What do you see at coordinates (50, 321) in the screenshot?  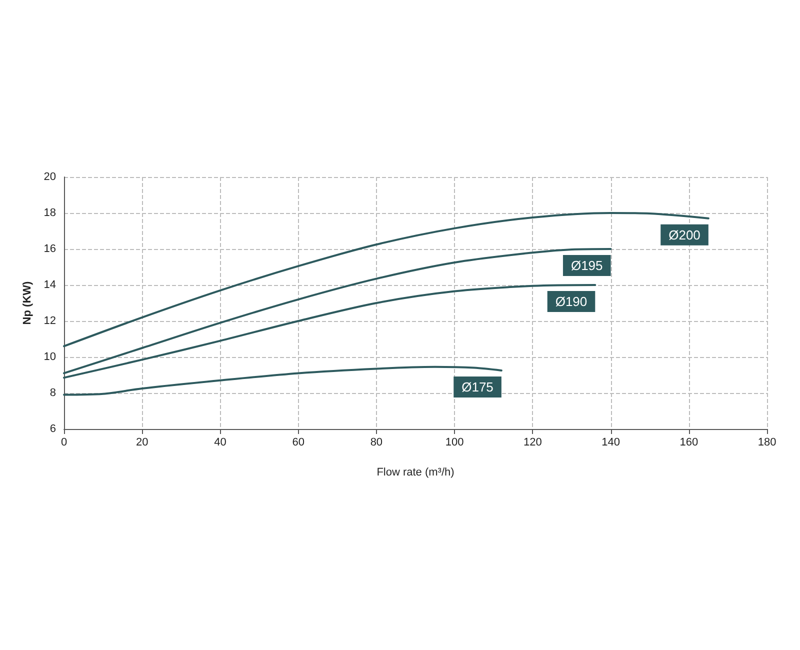 I see `y-tick-label: 12` at bounding box center [50, 321].